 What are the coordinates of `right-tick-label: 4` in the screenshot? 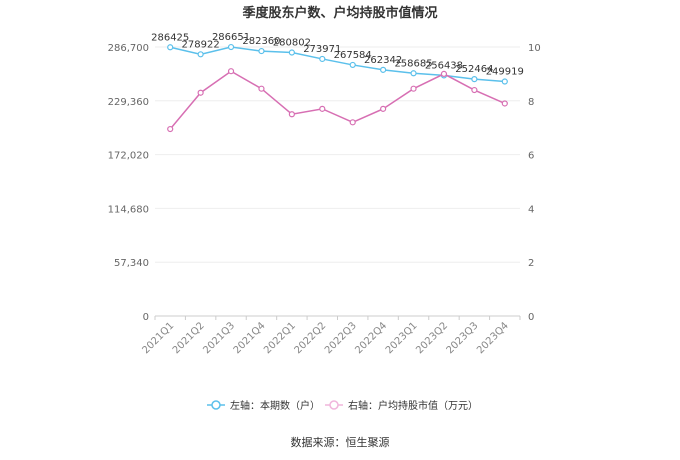 It's located at (531, 209).